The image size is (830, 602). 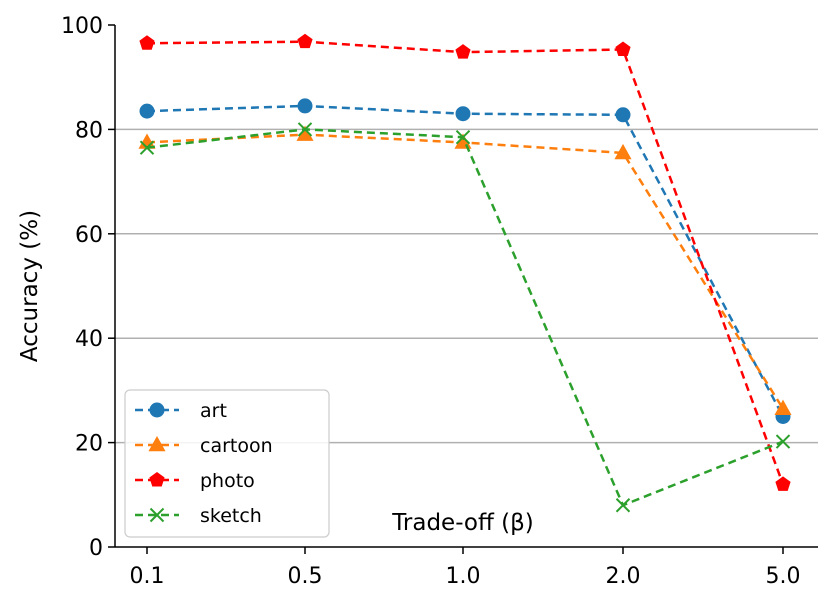 What do you see at coordinates (198, 516) in the screenshot?
I see `legend-item-sketch: sketch` at bounding box center [198, 516].